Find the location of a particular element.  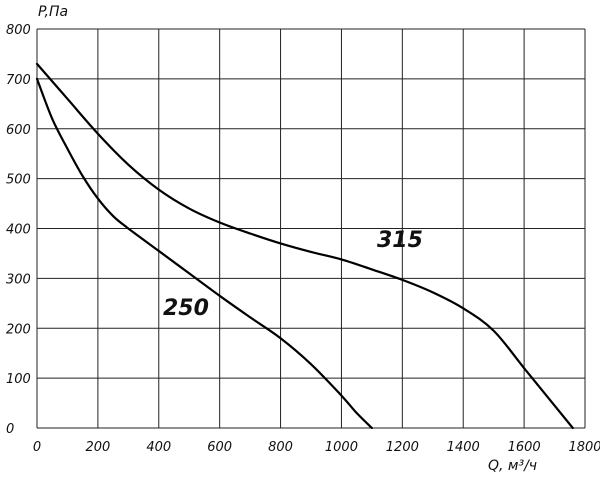

y-tick-label: 800 is located at coordinates (18, 30).